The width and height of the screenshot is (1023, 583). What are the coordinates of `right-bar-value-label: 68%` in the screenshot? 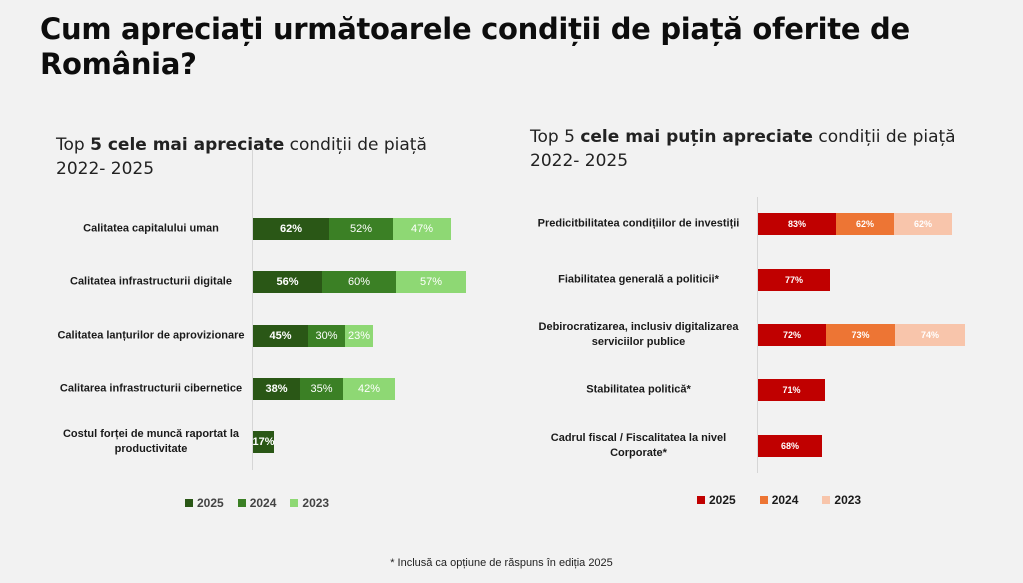 It's located at (789, 446).